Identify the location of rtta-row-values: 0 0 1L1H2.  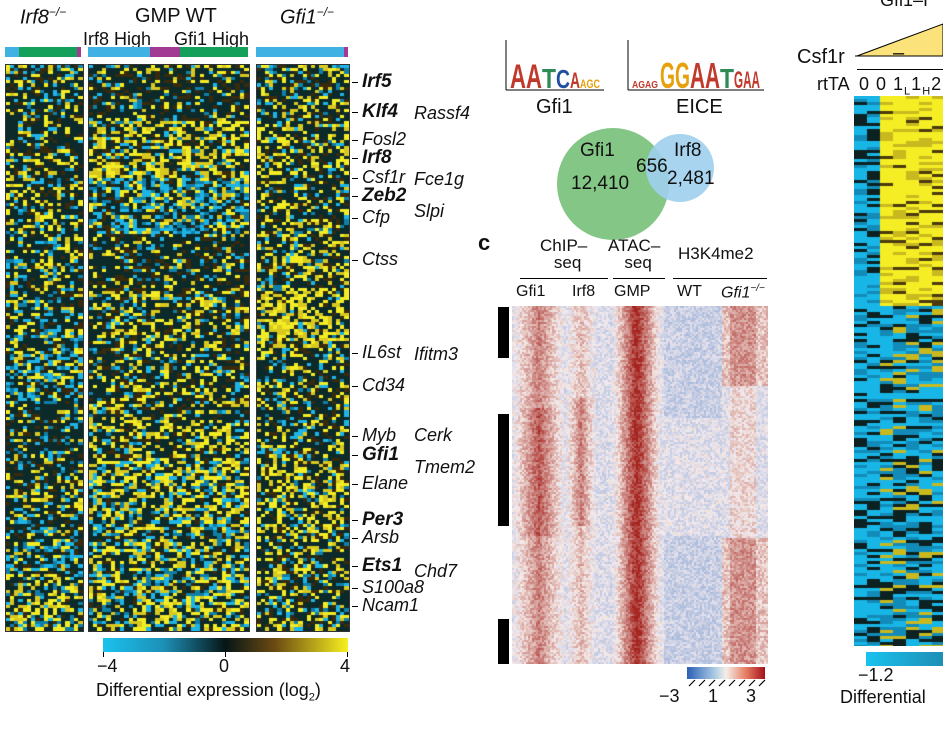
(901, 86).